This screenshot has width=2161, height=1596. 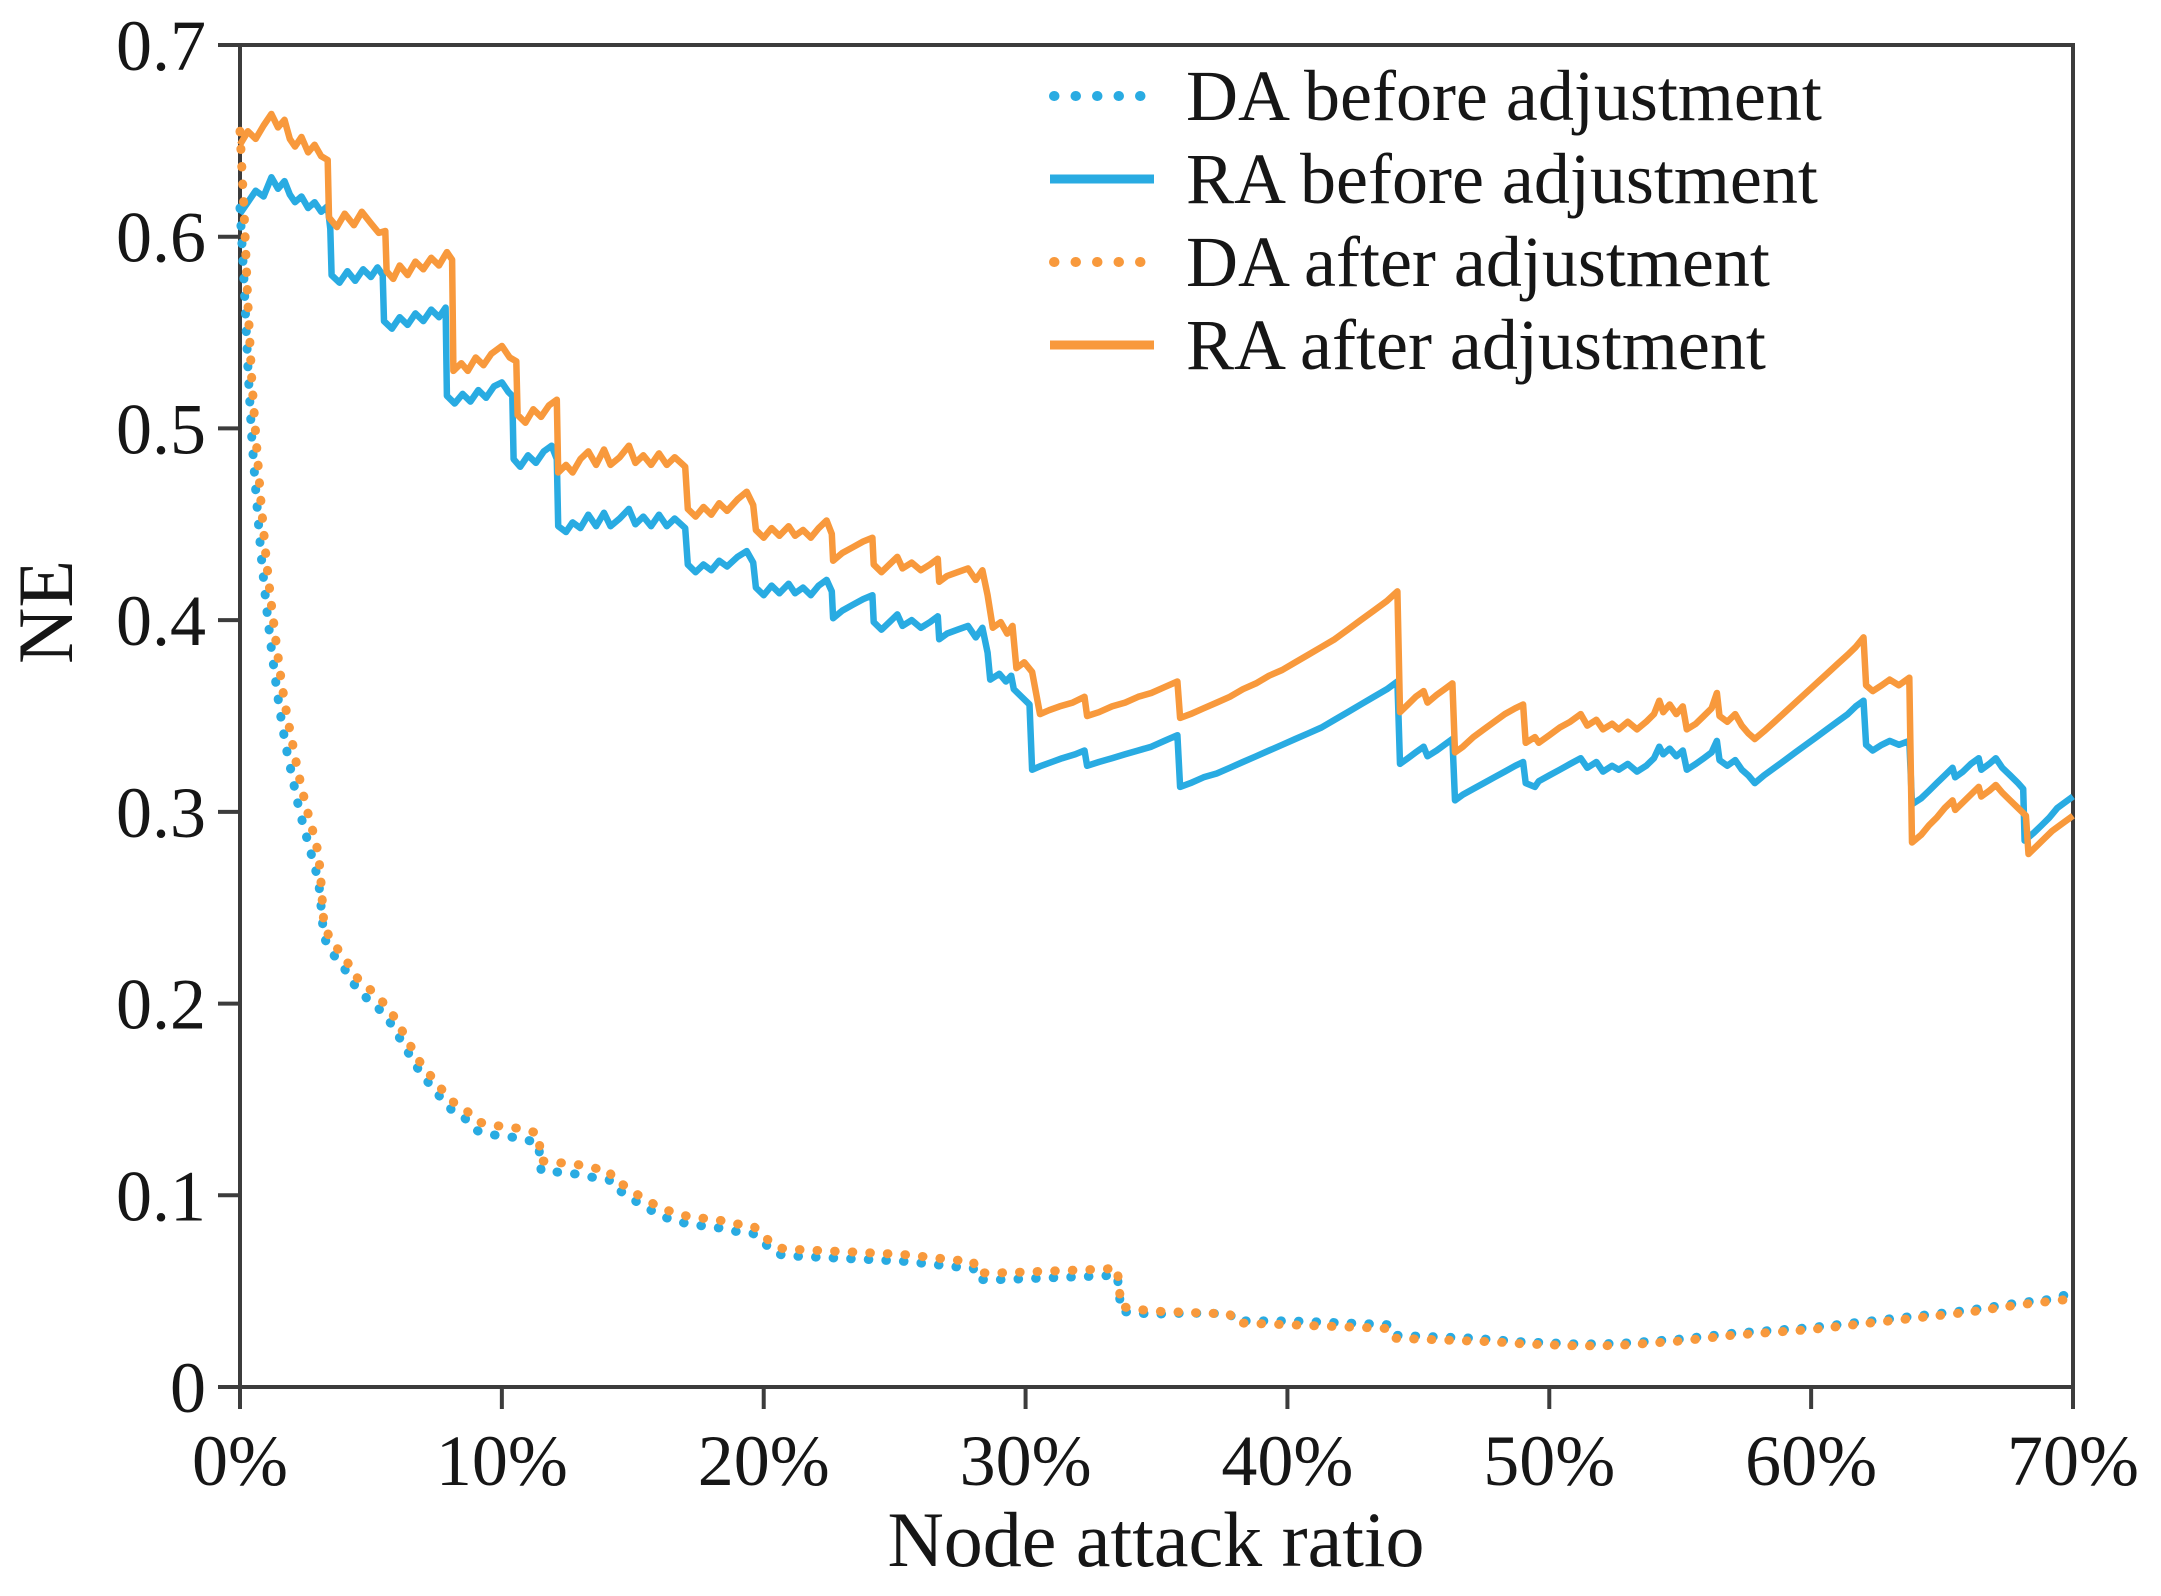 I want to click on legend-item-ra-before: RA before adjustment, so click(x=1434, y=178).